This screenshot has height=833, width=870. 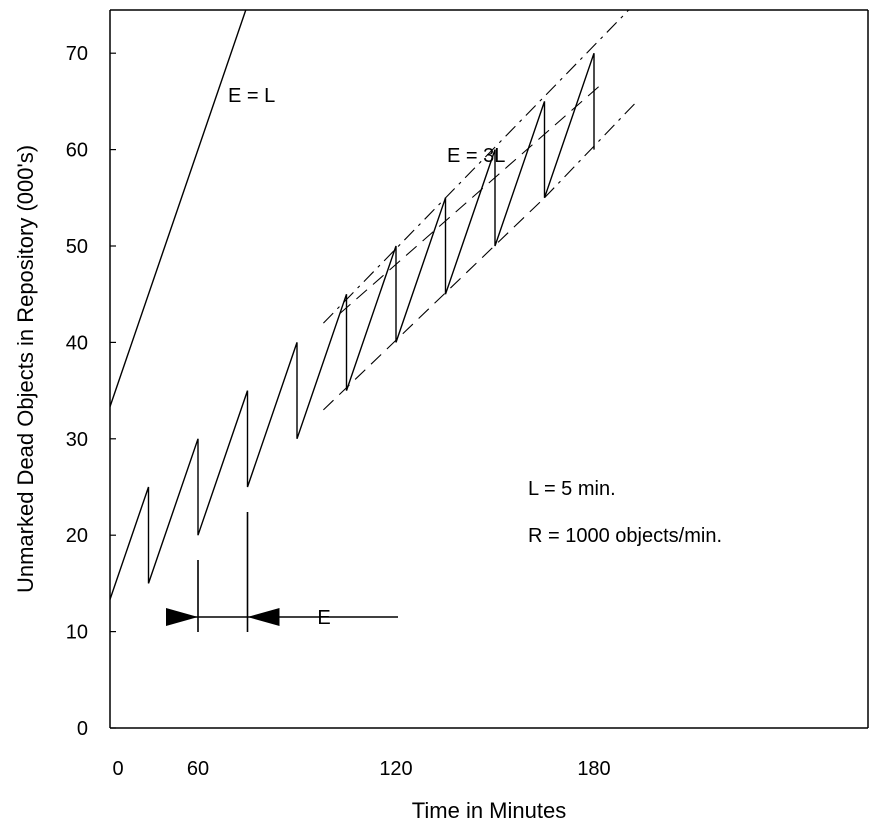 What do you see at coordinates (182, 617) in the screenshot?
I see `interval-arrow-left-head` at bounding box center [182, 617].